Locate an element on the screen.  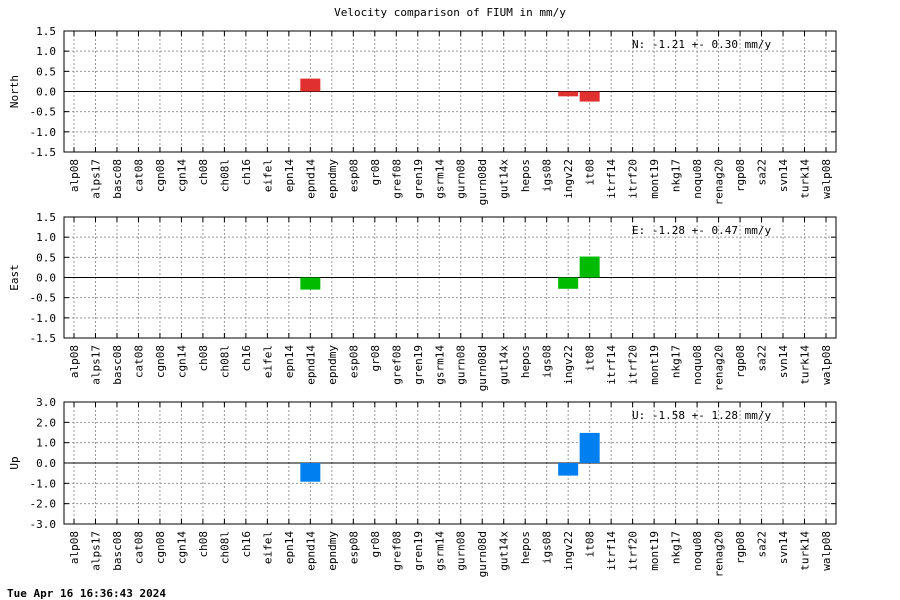
x-tick-label: itrf14 is located at coordinates (611, 179).